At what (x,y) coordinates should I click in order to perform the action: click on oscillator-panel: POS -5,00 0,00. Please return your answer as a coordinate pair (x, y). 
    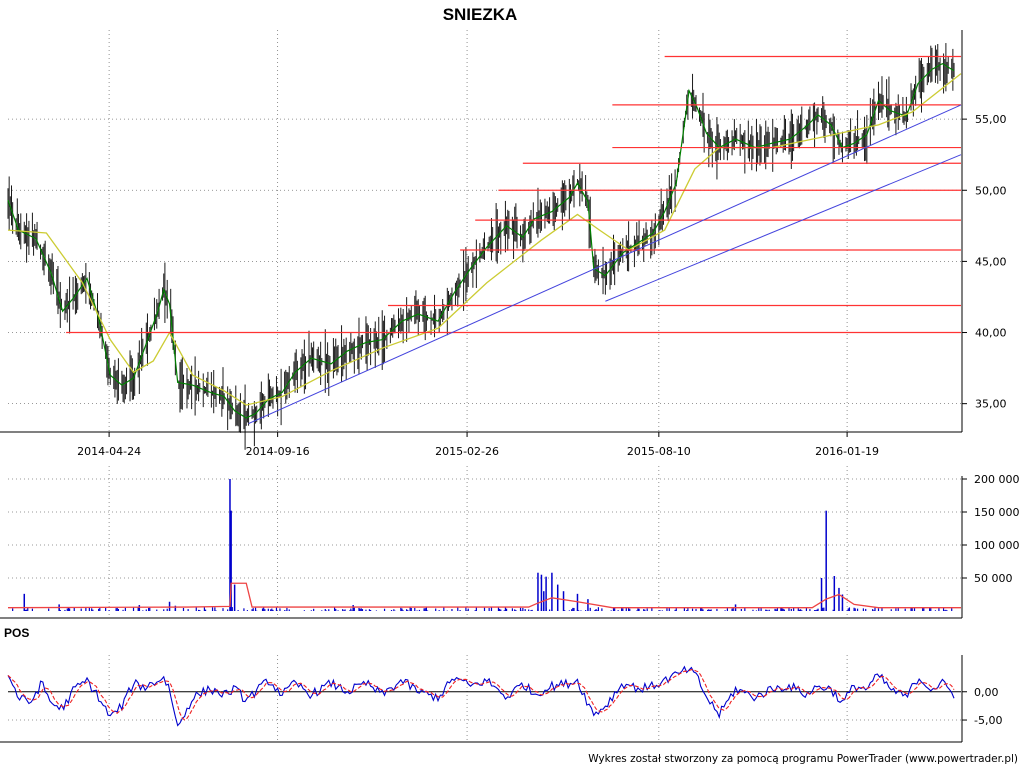
    Looking at the image, I should click on (501, 684).